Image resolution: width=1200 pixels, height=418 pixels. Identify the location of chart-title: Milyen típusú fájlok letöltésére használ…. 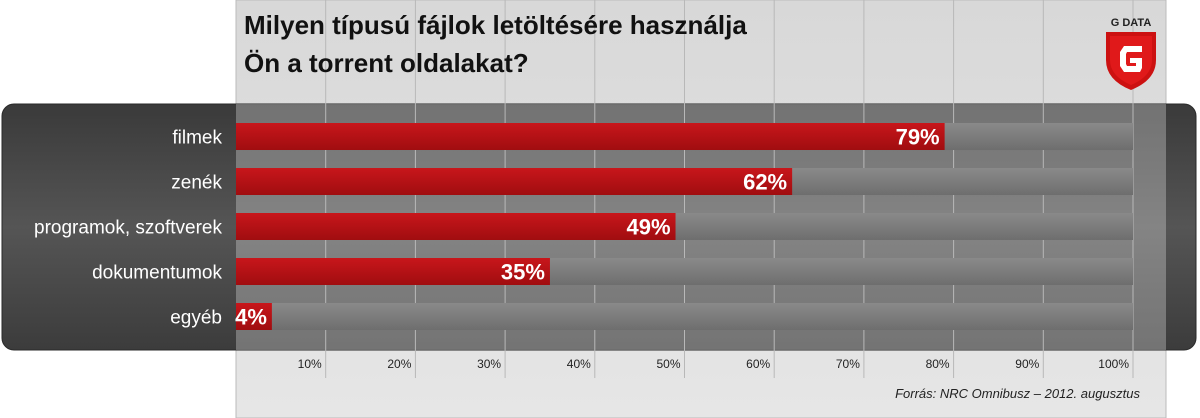
(654, 44).